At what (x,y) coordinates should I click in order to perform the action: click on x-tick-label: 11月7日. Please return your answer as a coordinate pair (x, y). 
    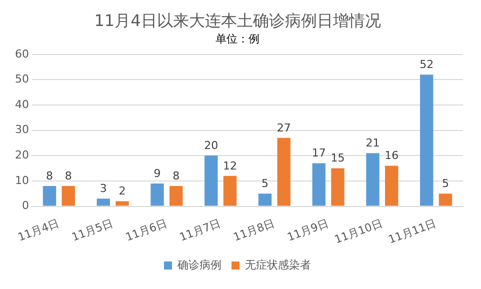
    Looking at the image, I should click on (200, 230).